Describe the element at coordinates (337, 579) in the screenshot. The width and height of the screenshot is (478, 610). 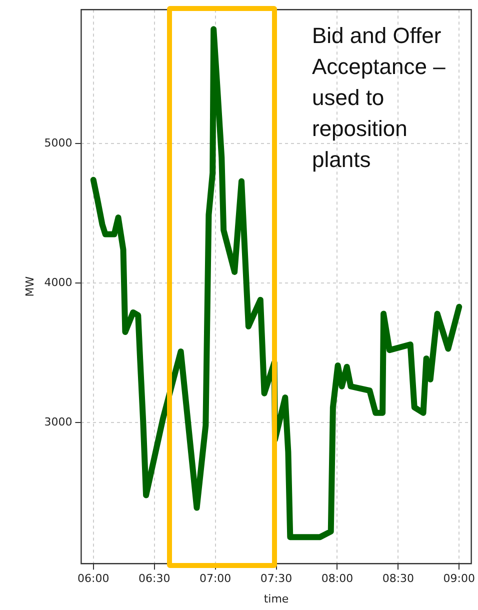
I see `x-tick-label: 08:00` at that location.